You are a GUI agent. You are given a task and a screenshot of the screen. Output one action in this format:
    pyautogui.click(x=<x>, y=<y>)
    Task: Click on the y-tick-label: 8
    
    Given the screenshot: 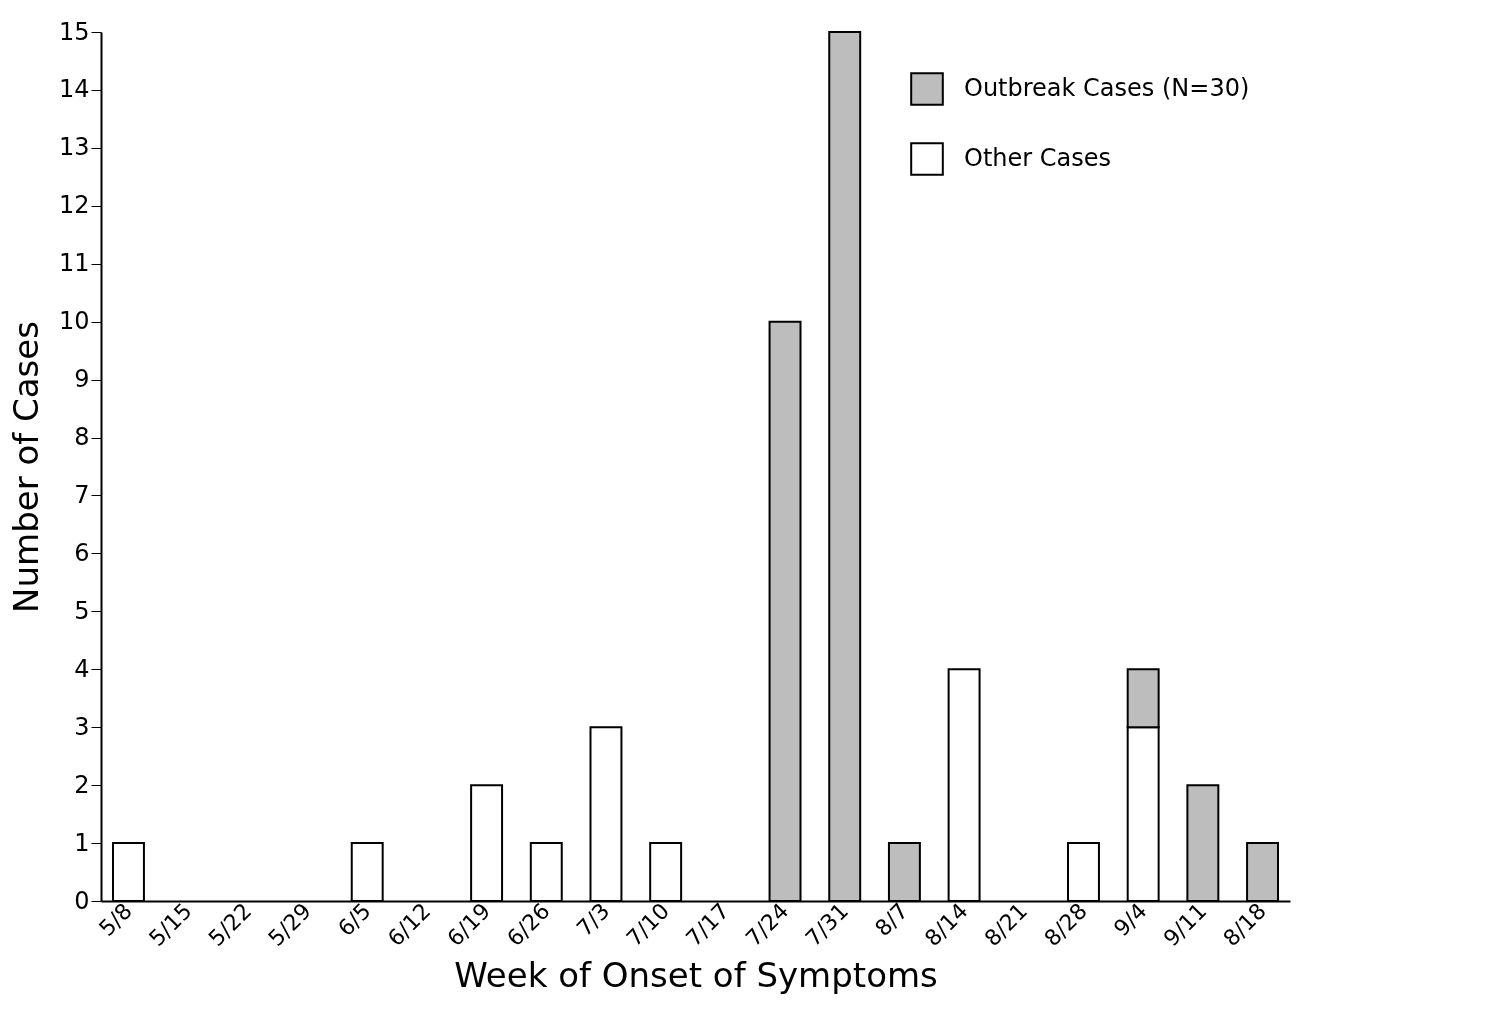 What is the action you would take?
    pyautogui.click(x=82, y=437)
    